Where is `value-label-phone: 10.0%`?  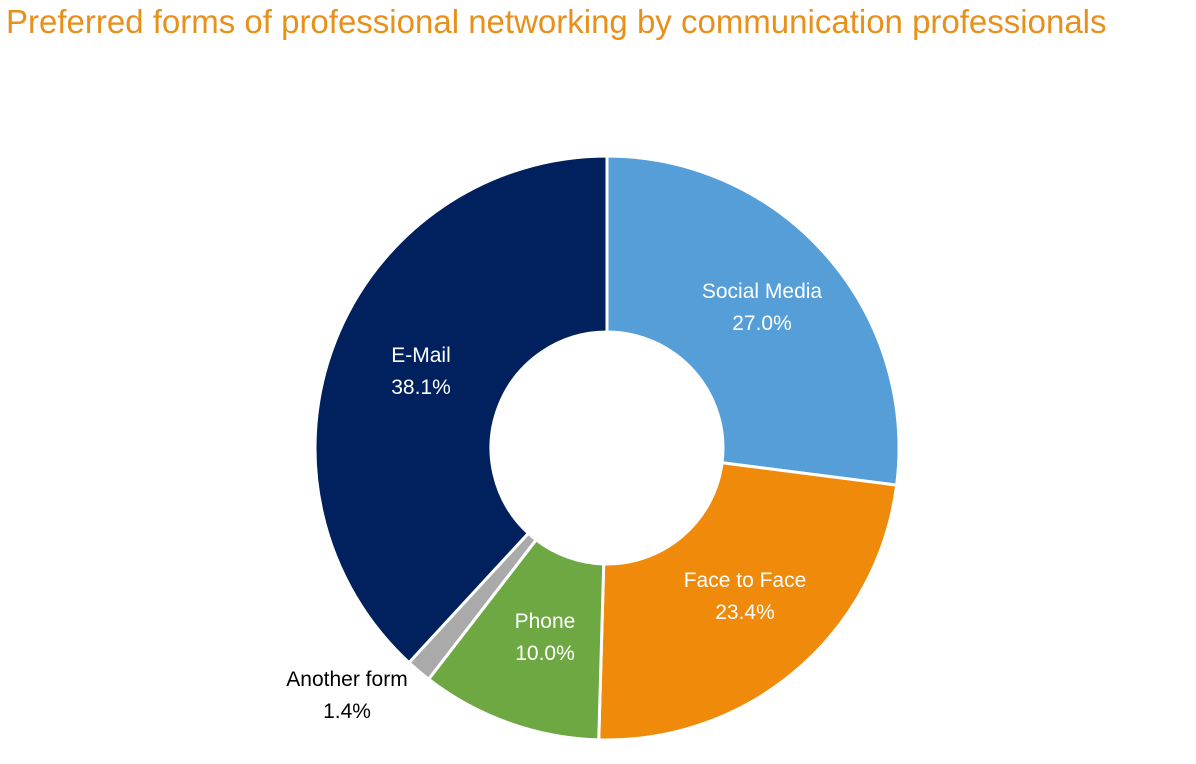 value-label-phone: 10.0% is located at coordinates (545, 653).